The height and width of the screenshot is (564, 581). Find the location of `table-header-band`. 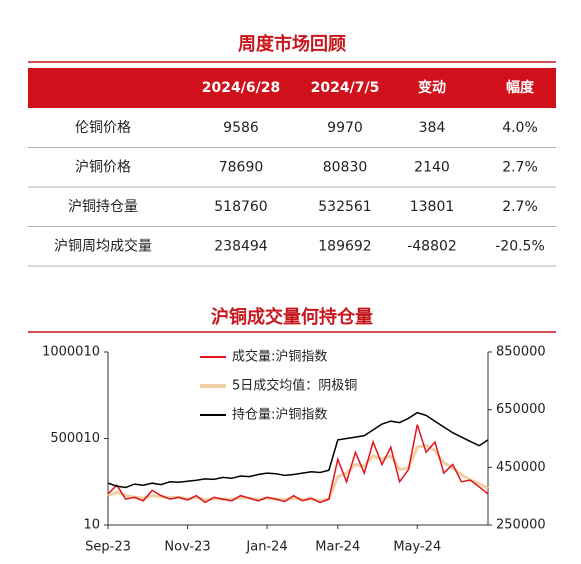

table-header-band is located at coordinates (292, 88).